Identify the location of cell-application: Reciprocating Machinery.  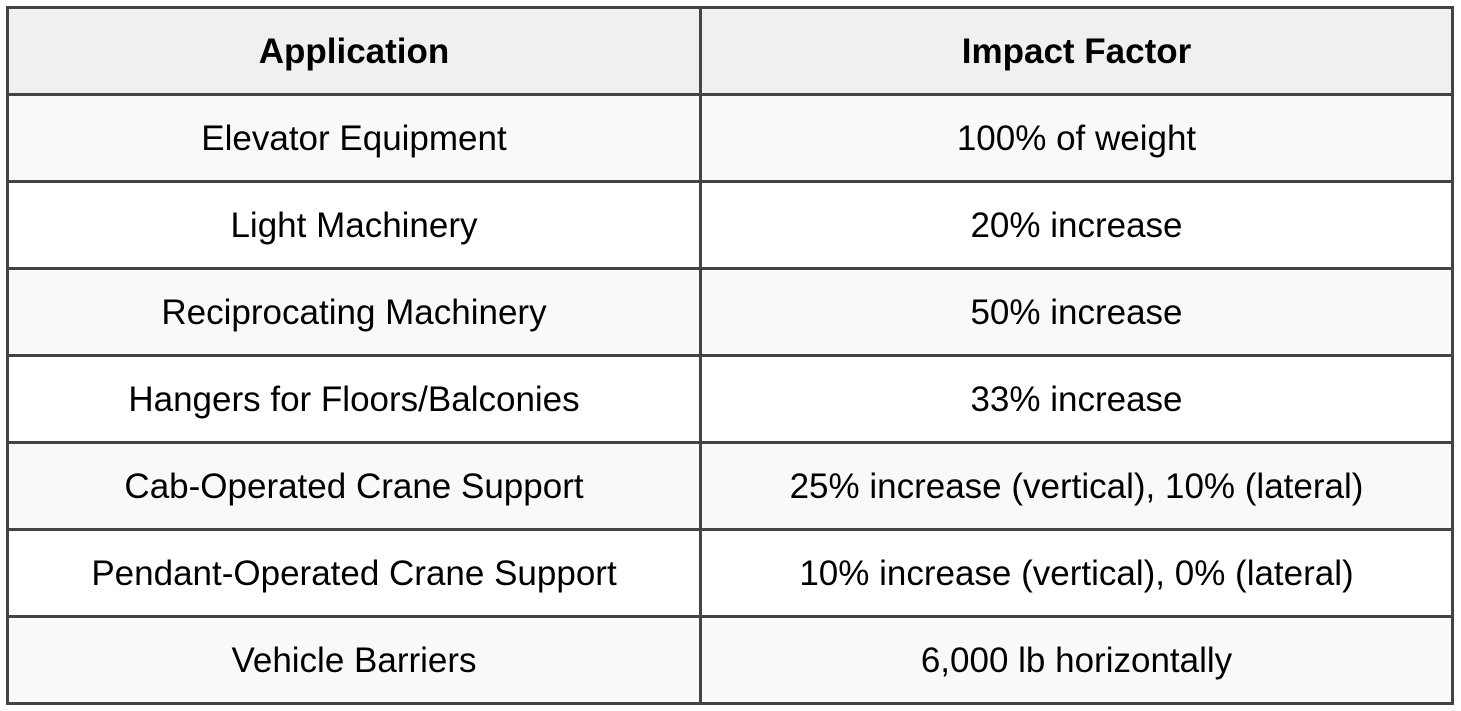
(354, 312).